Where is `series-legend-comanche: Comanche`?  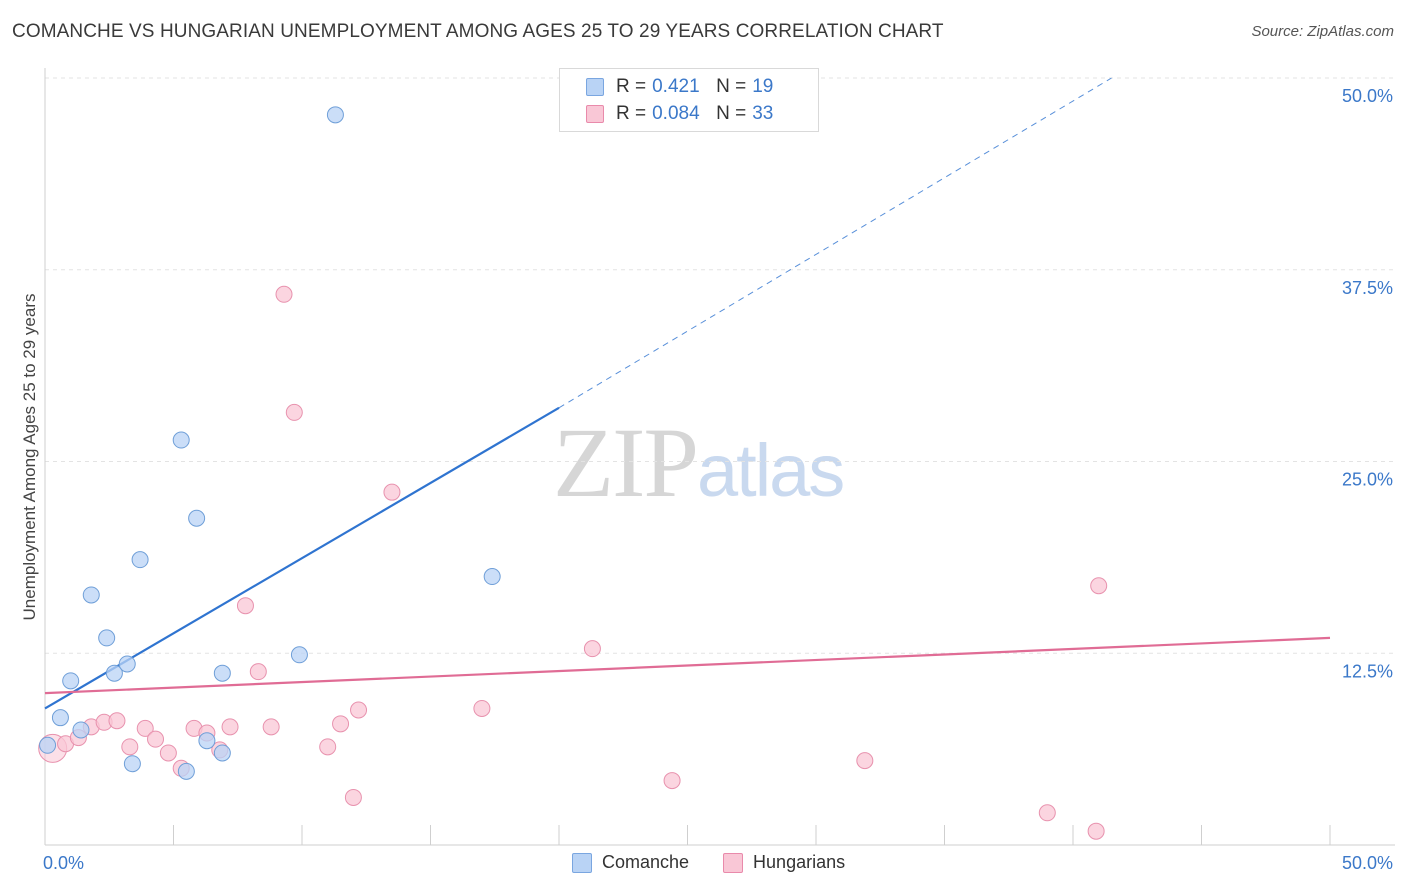 series-legend-comanche: Comanche is located at coordinates (630, 862).